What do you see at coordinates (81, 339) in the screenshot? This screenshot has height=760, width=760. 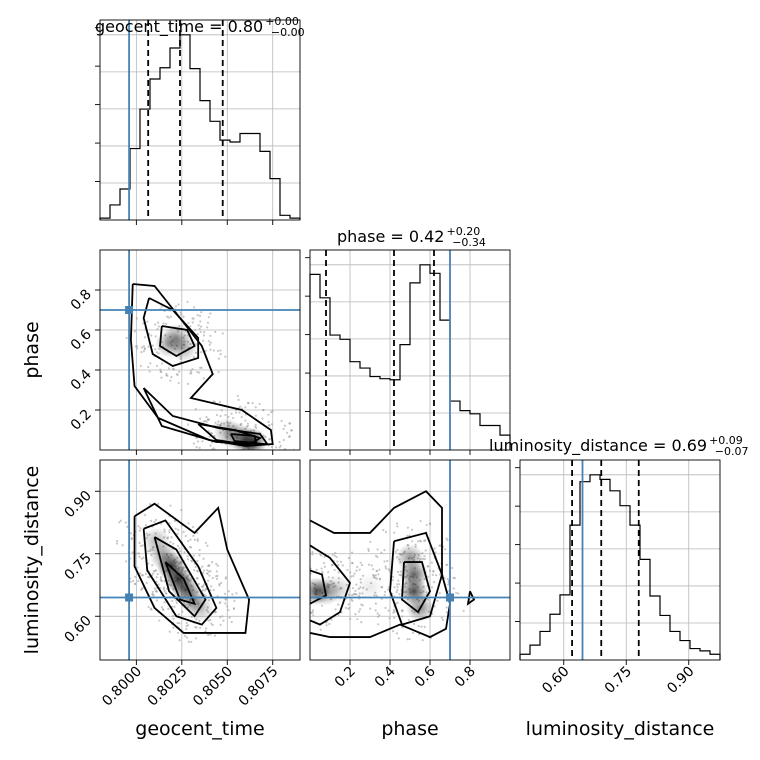 I see `ytick-label-phase: 0.6` at bounding box center [81, 339].